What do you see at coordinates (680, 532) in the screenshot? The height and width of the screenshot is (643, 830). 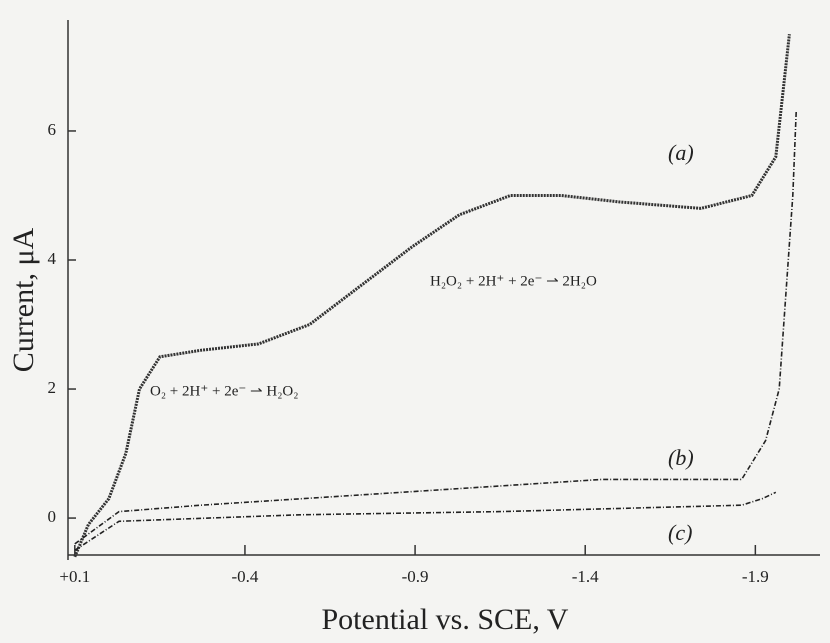 I see `curve-label: (c)` at bounding box center [680, 532].